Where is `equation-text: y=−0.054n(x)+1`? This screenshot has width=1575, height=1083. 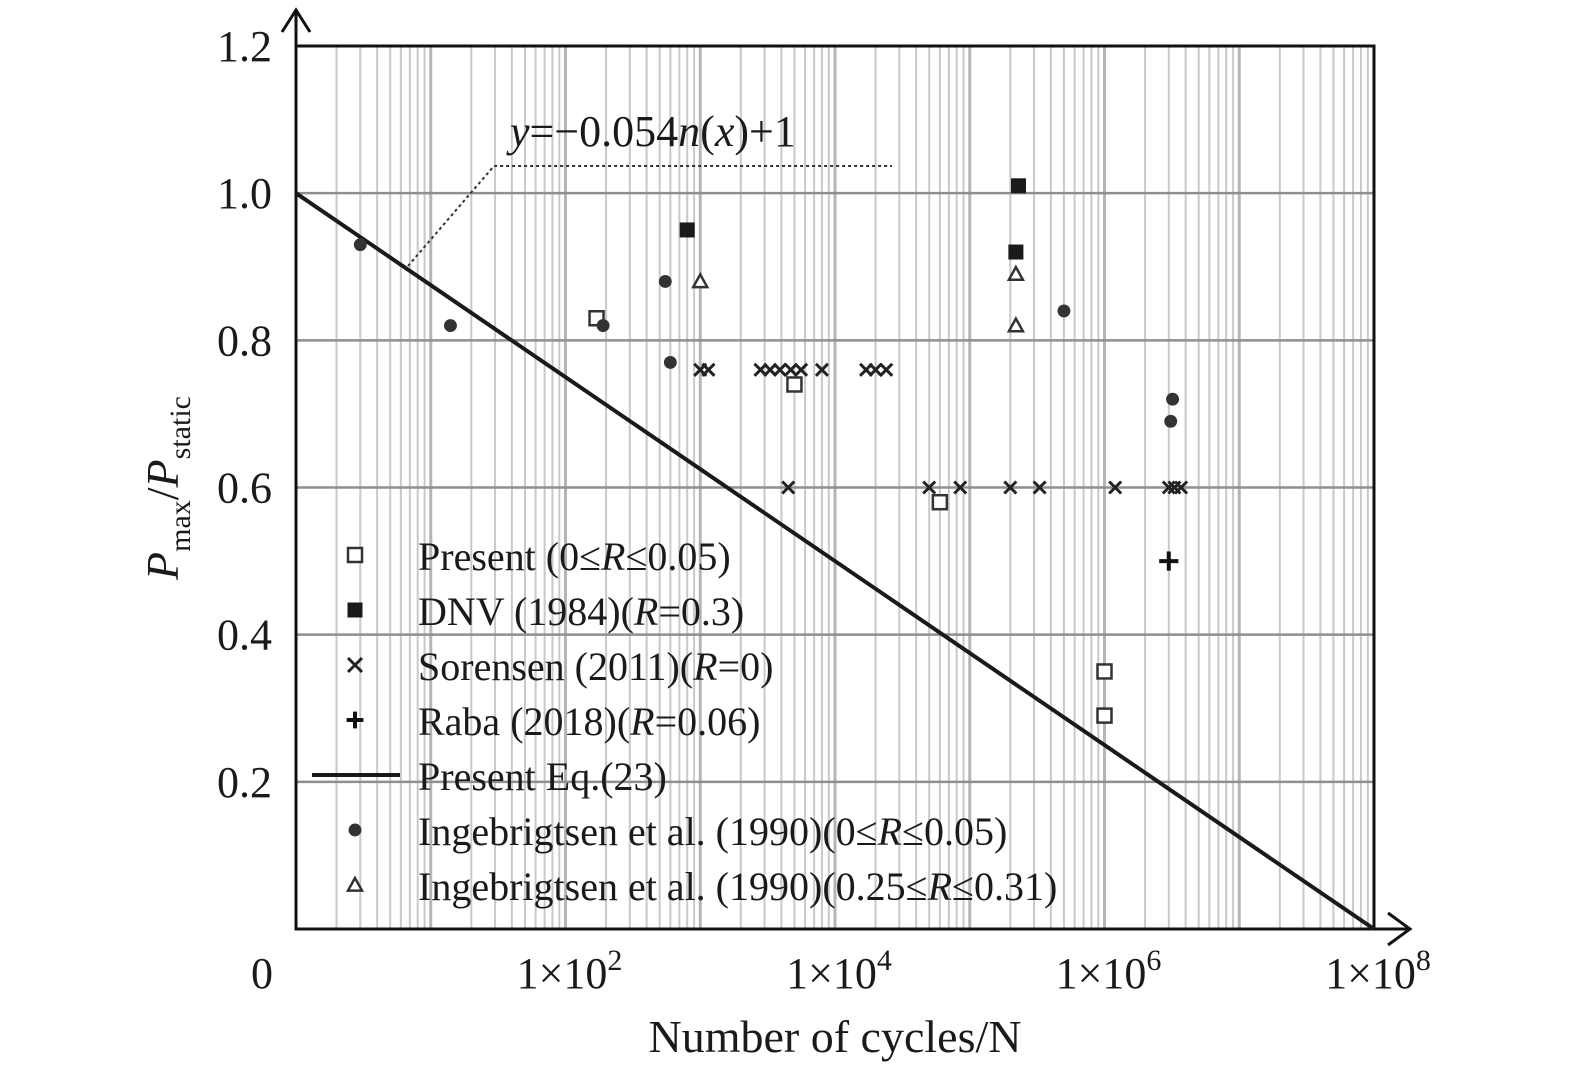 equation-text: y=−0.054n(x)+1 is located at coordinates (651, 131).